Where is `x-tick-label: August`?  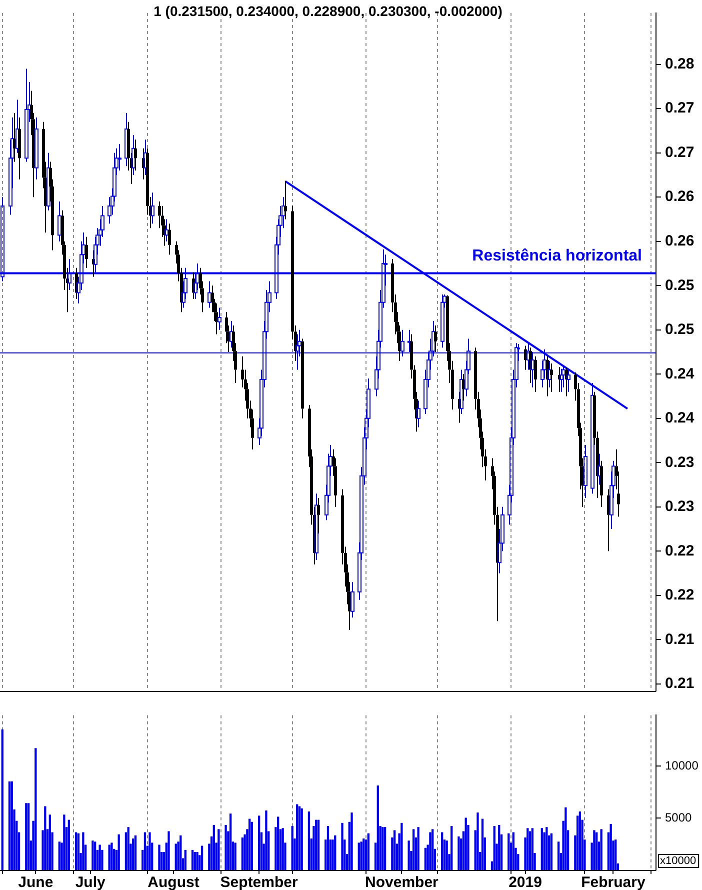
x-tick-label: August is located at coordinates (174, 882).